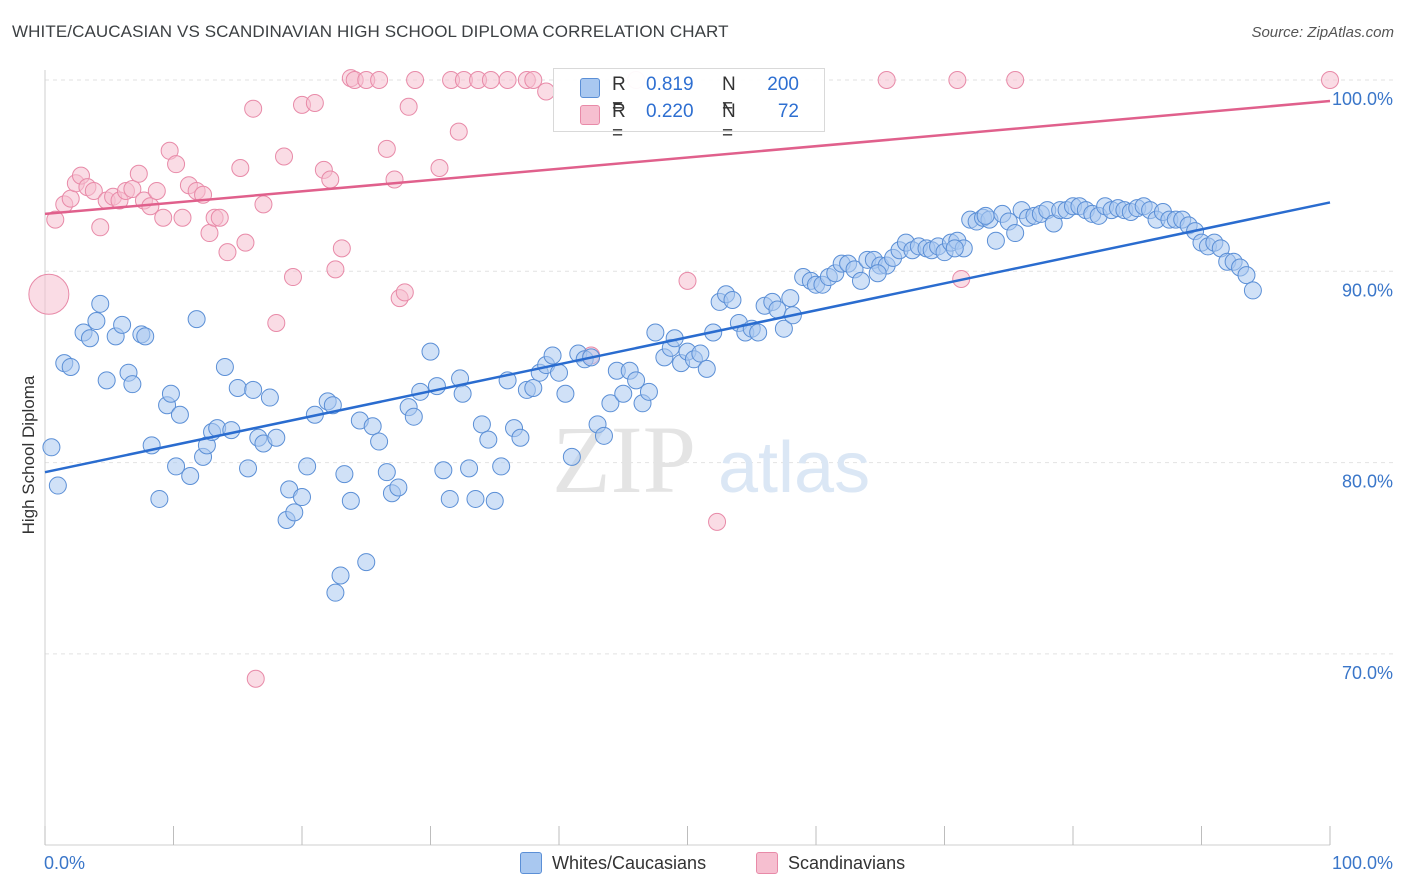 This screenshot has height=892, width=1406. I want to click on legend-r-label: R =, so click(619, 122).